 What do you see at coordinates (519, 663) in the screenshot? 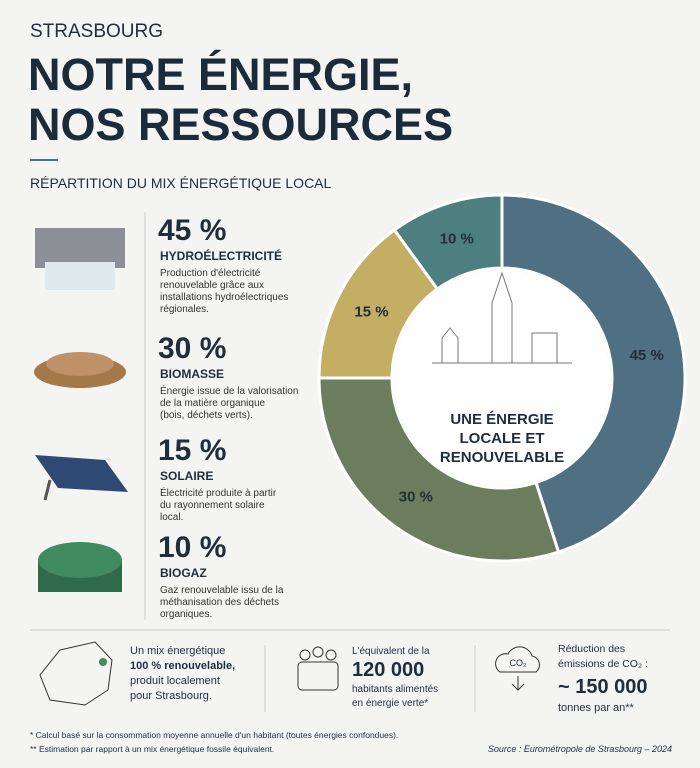
I see `icon-label: CO₂` at bounding box center [519, 663].